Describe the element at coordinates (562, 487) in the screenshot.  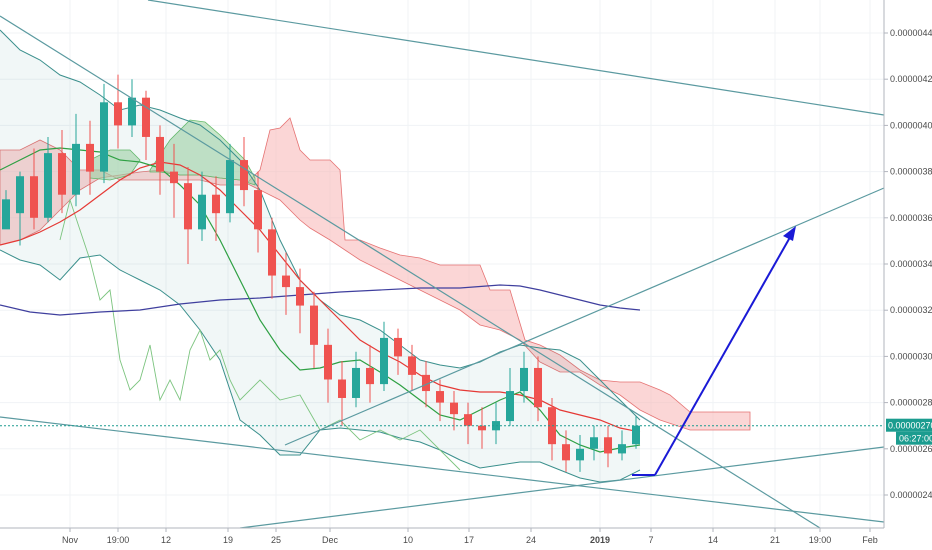
I see `trendline-rising-support` at that location.